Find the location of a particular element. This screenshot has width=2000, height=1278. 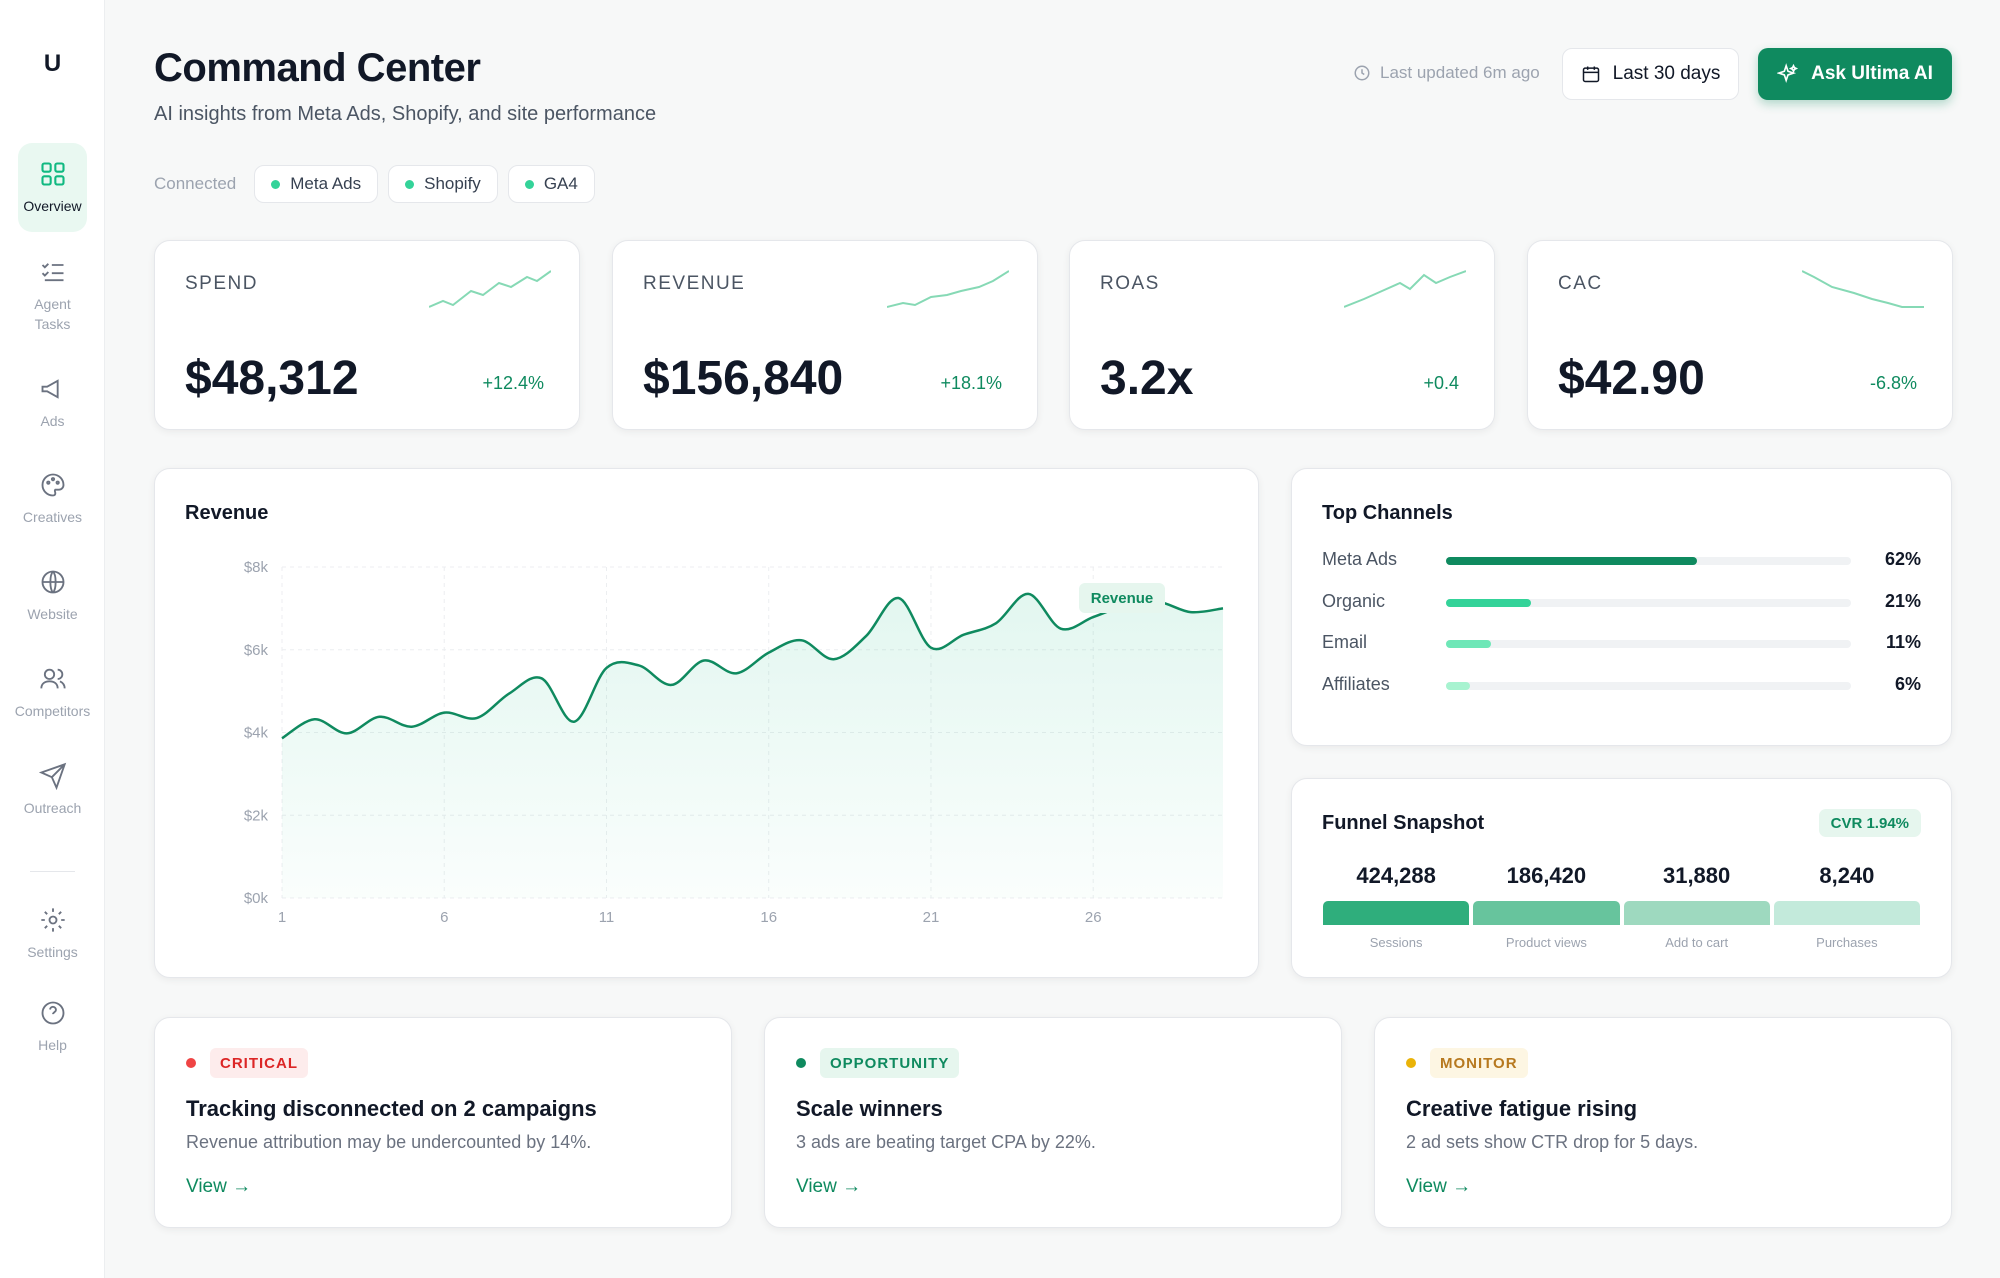

source-pill: Shopify is located at coordinates (443, 184).